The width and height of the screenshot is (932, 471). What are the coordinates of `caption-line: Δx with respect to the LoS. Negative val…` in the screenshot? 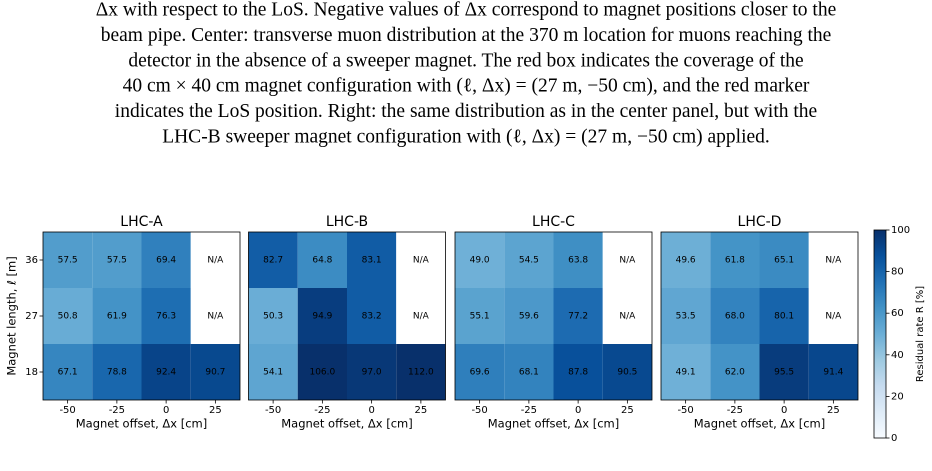 It's located at (466, 10).